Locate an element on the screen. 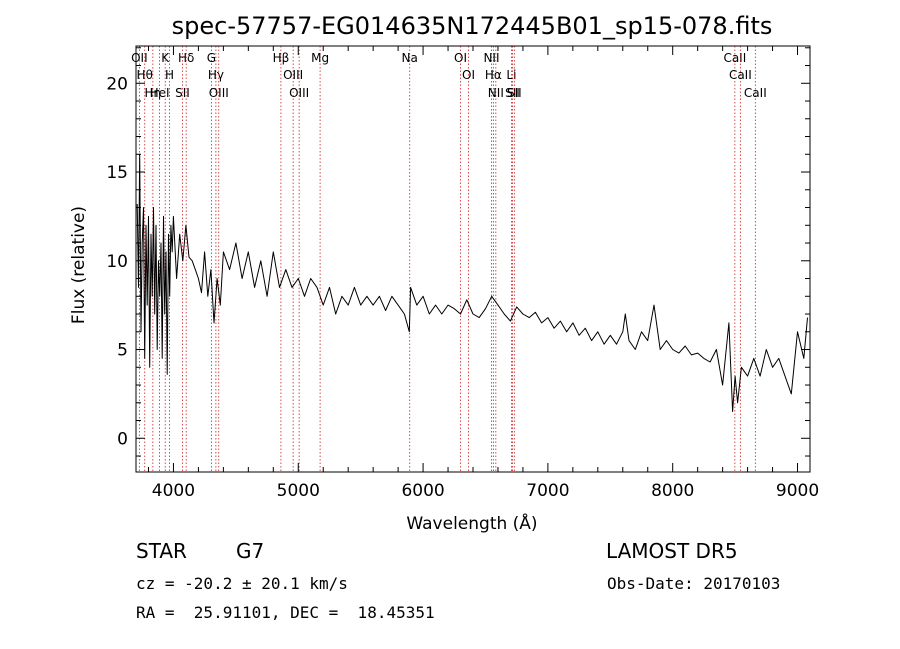  spectral-line-label: Hα is located at coordinates (493, 75).